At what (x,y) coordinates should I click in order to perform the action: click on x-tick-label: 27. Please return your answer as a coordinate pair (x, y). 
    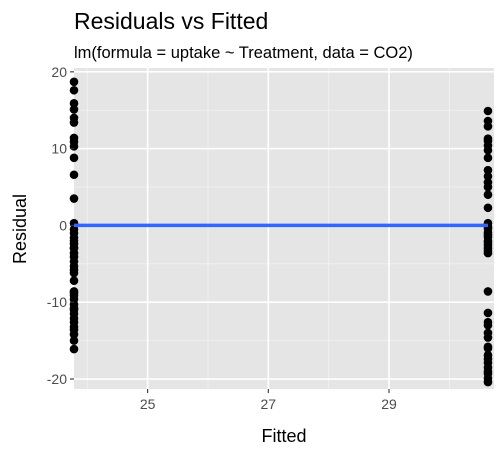
    Looking at the image, I should click on (269, 404).